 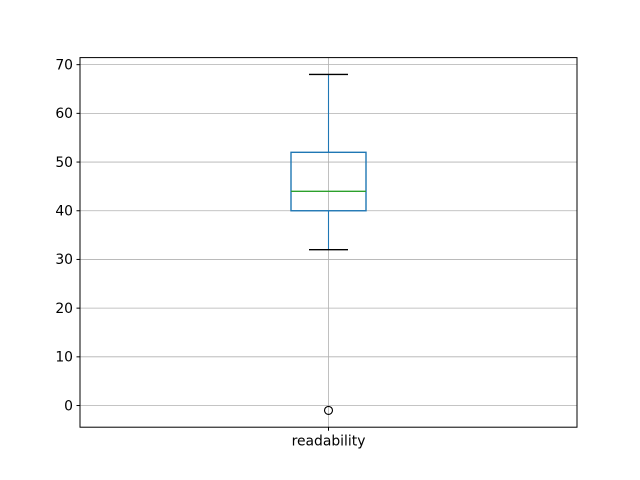 What do you see at coordinates (64, 163) in the screenshot?
I see `y-tick-label: 50` at bounding box center [64, 163].